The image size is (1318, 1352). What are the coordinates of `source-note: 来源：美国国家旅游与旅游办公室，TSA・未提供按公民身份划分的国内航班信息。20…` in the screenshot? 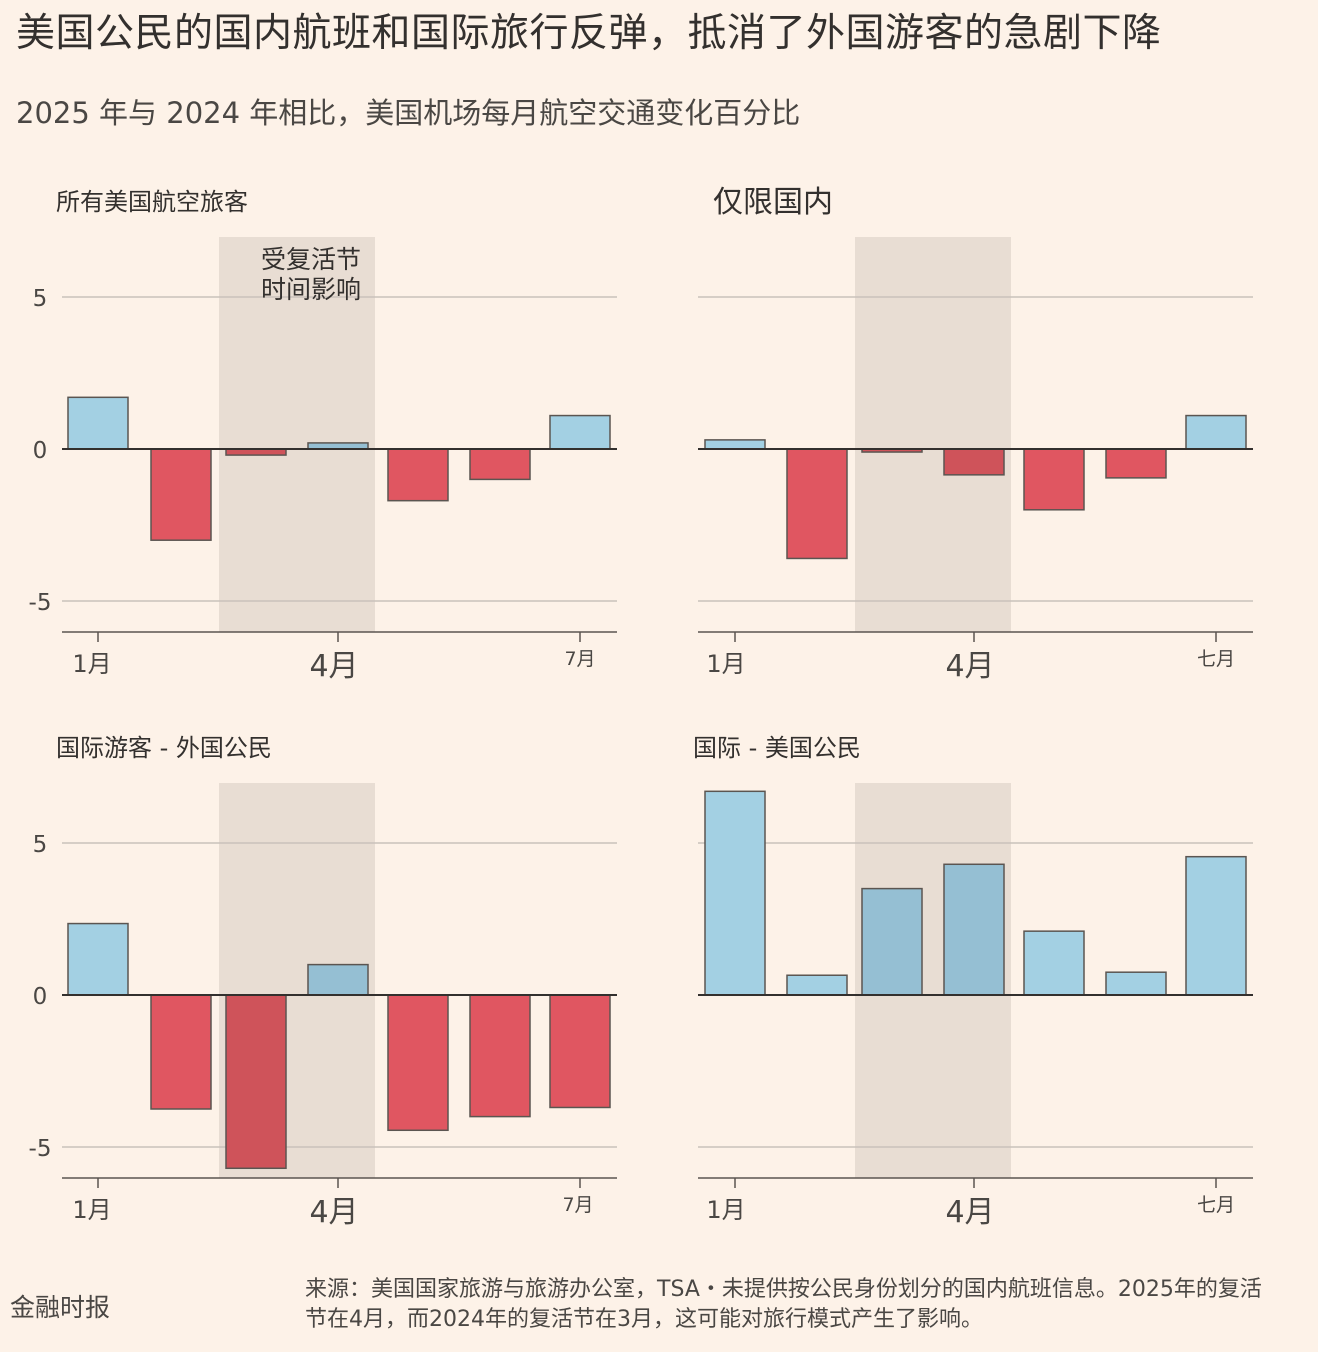 It's located at (783, 1304).